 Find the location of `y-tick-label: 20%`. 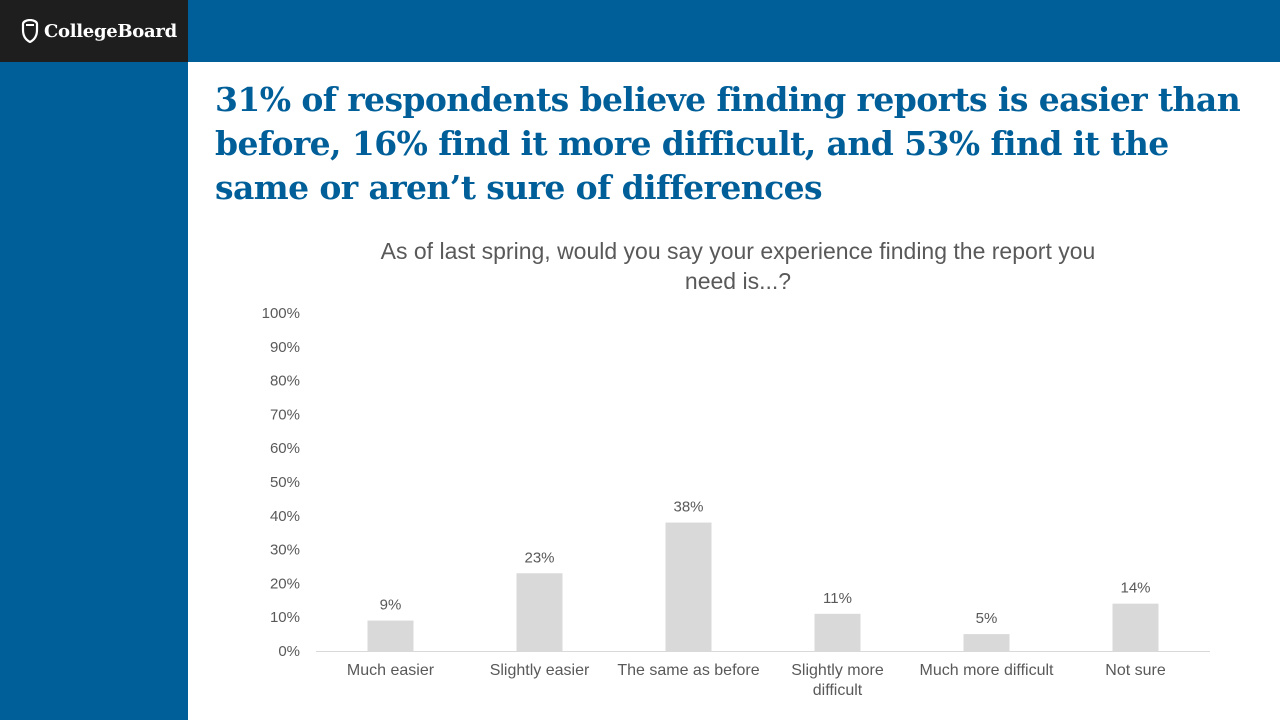

y-tick-label: 20% is located at coordinates (285, 583).